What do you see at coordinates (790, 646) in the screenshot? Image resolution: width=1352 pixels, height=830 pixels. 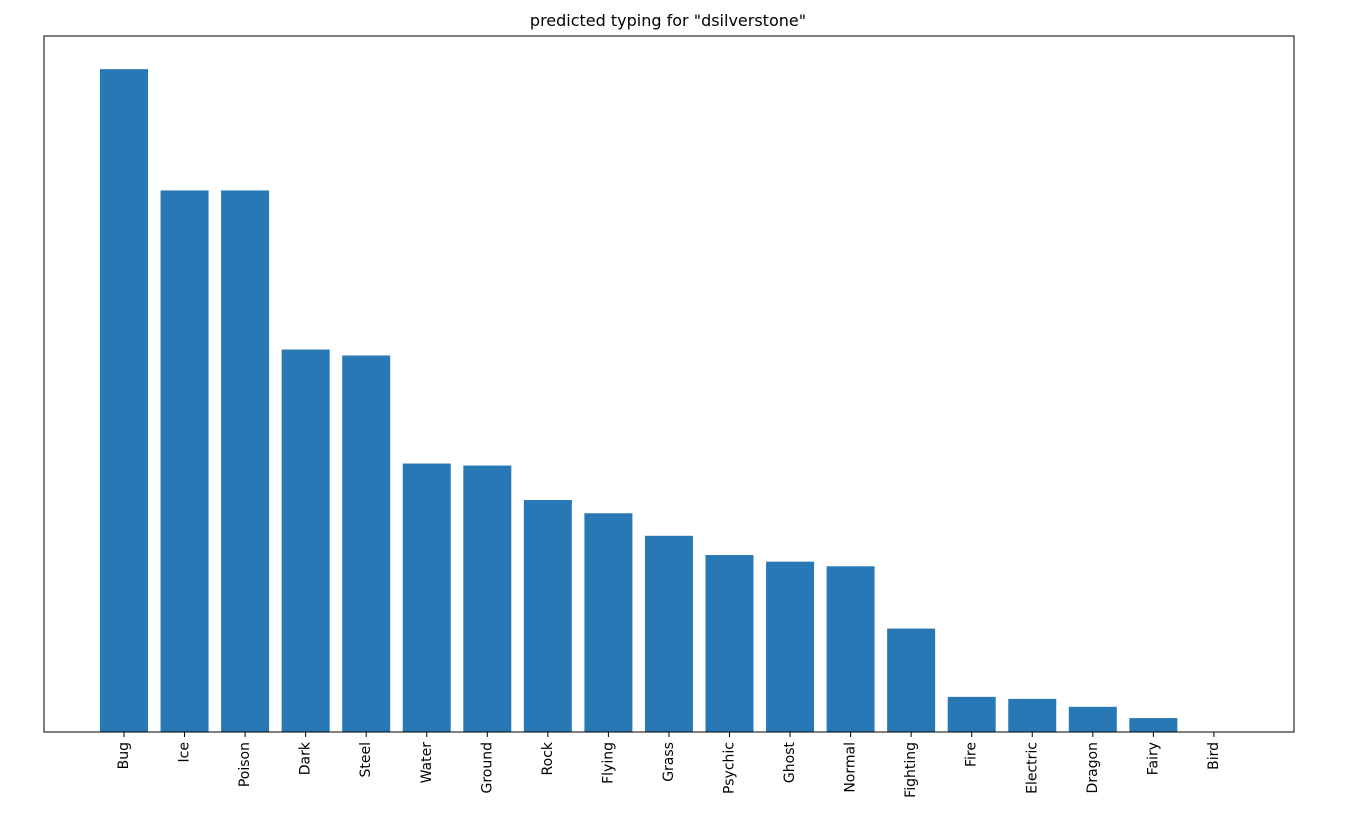 I see `bar-ghost` at bounding box center [790, 646].